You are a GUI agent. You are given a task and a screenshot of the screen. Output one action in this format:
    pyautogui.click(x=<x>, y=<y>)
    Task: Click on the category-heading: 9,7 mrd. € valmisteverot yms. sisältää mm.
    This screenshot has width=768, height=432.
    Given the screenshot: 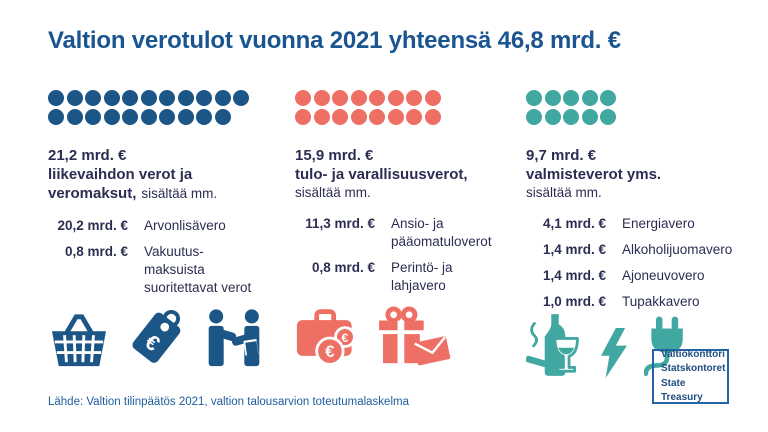 What is the action you would take?
    pyautogui.click(x=629, y=174)
    